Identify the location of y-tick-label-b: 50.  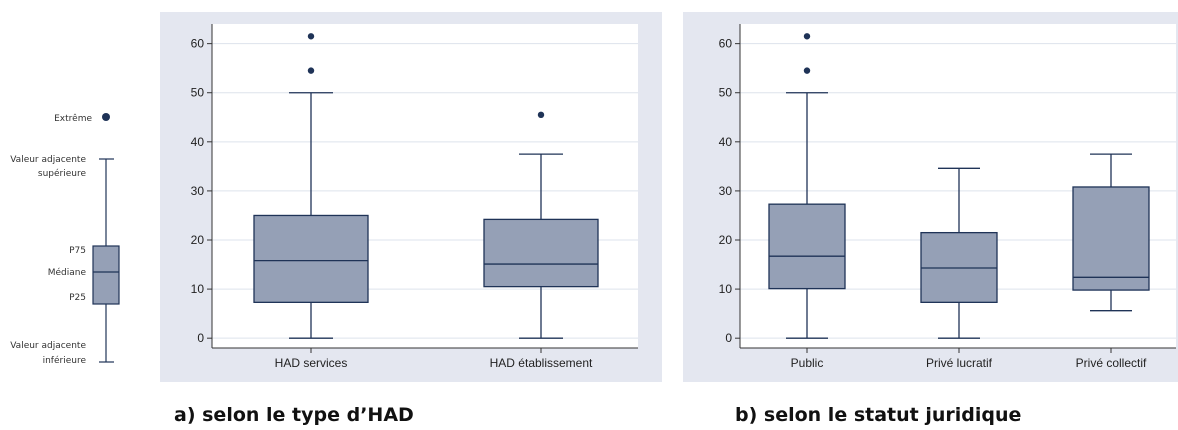
(726, 93).